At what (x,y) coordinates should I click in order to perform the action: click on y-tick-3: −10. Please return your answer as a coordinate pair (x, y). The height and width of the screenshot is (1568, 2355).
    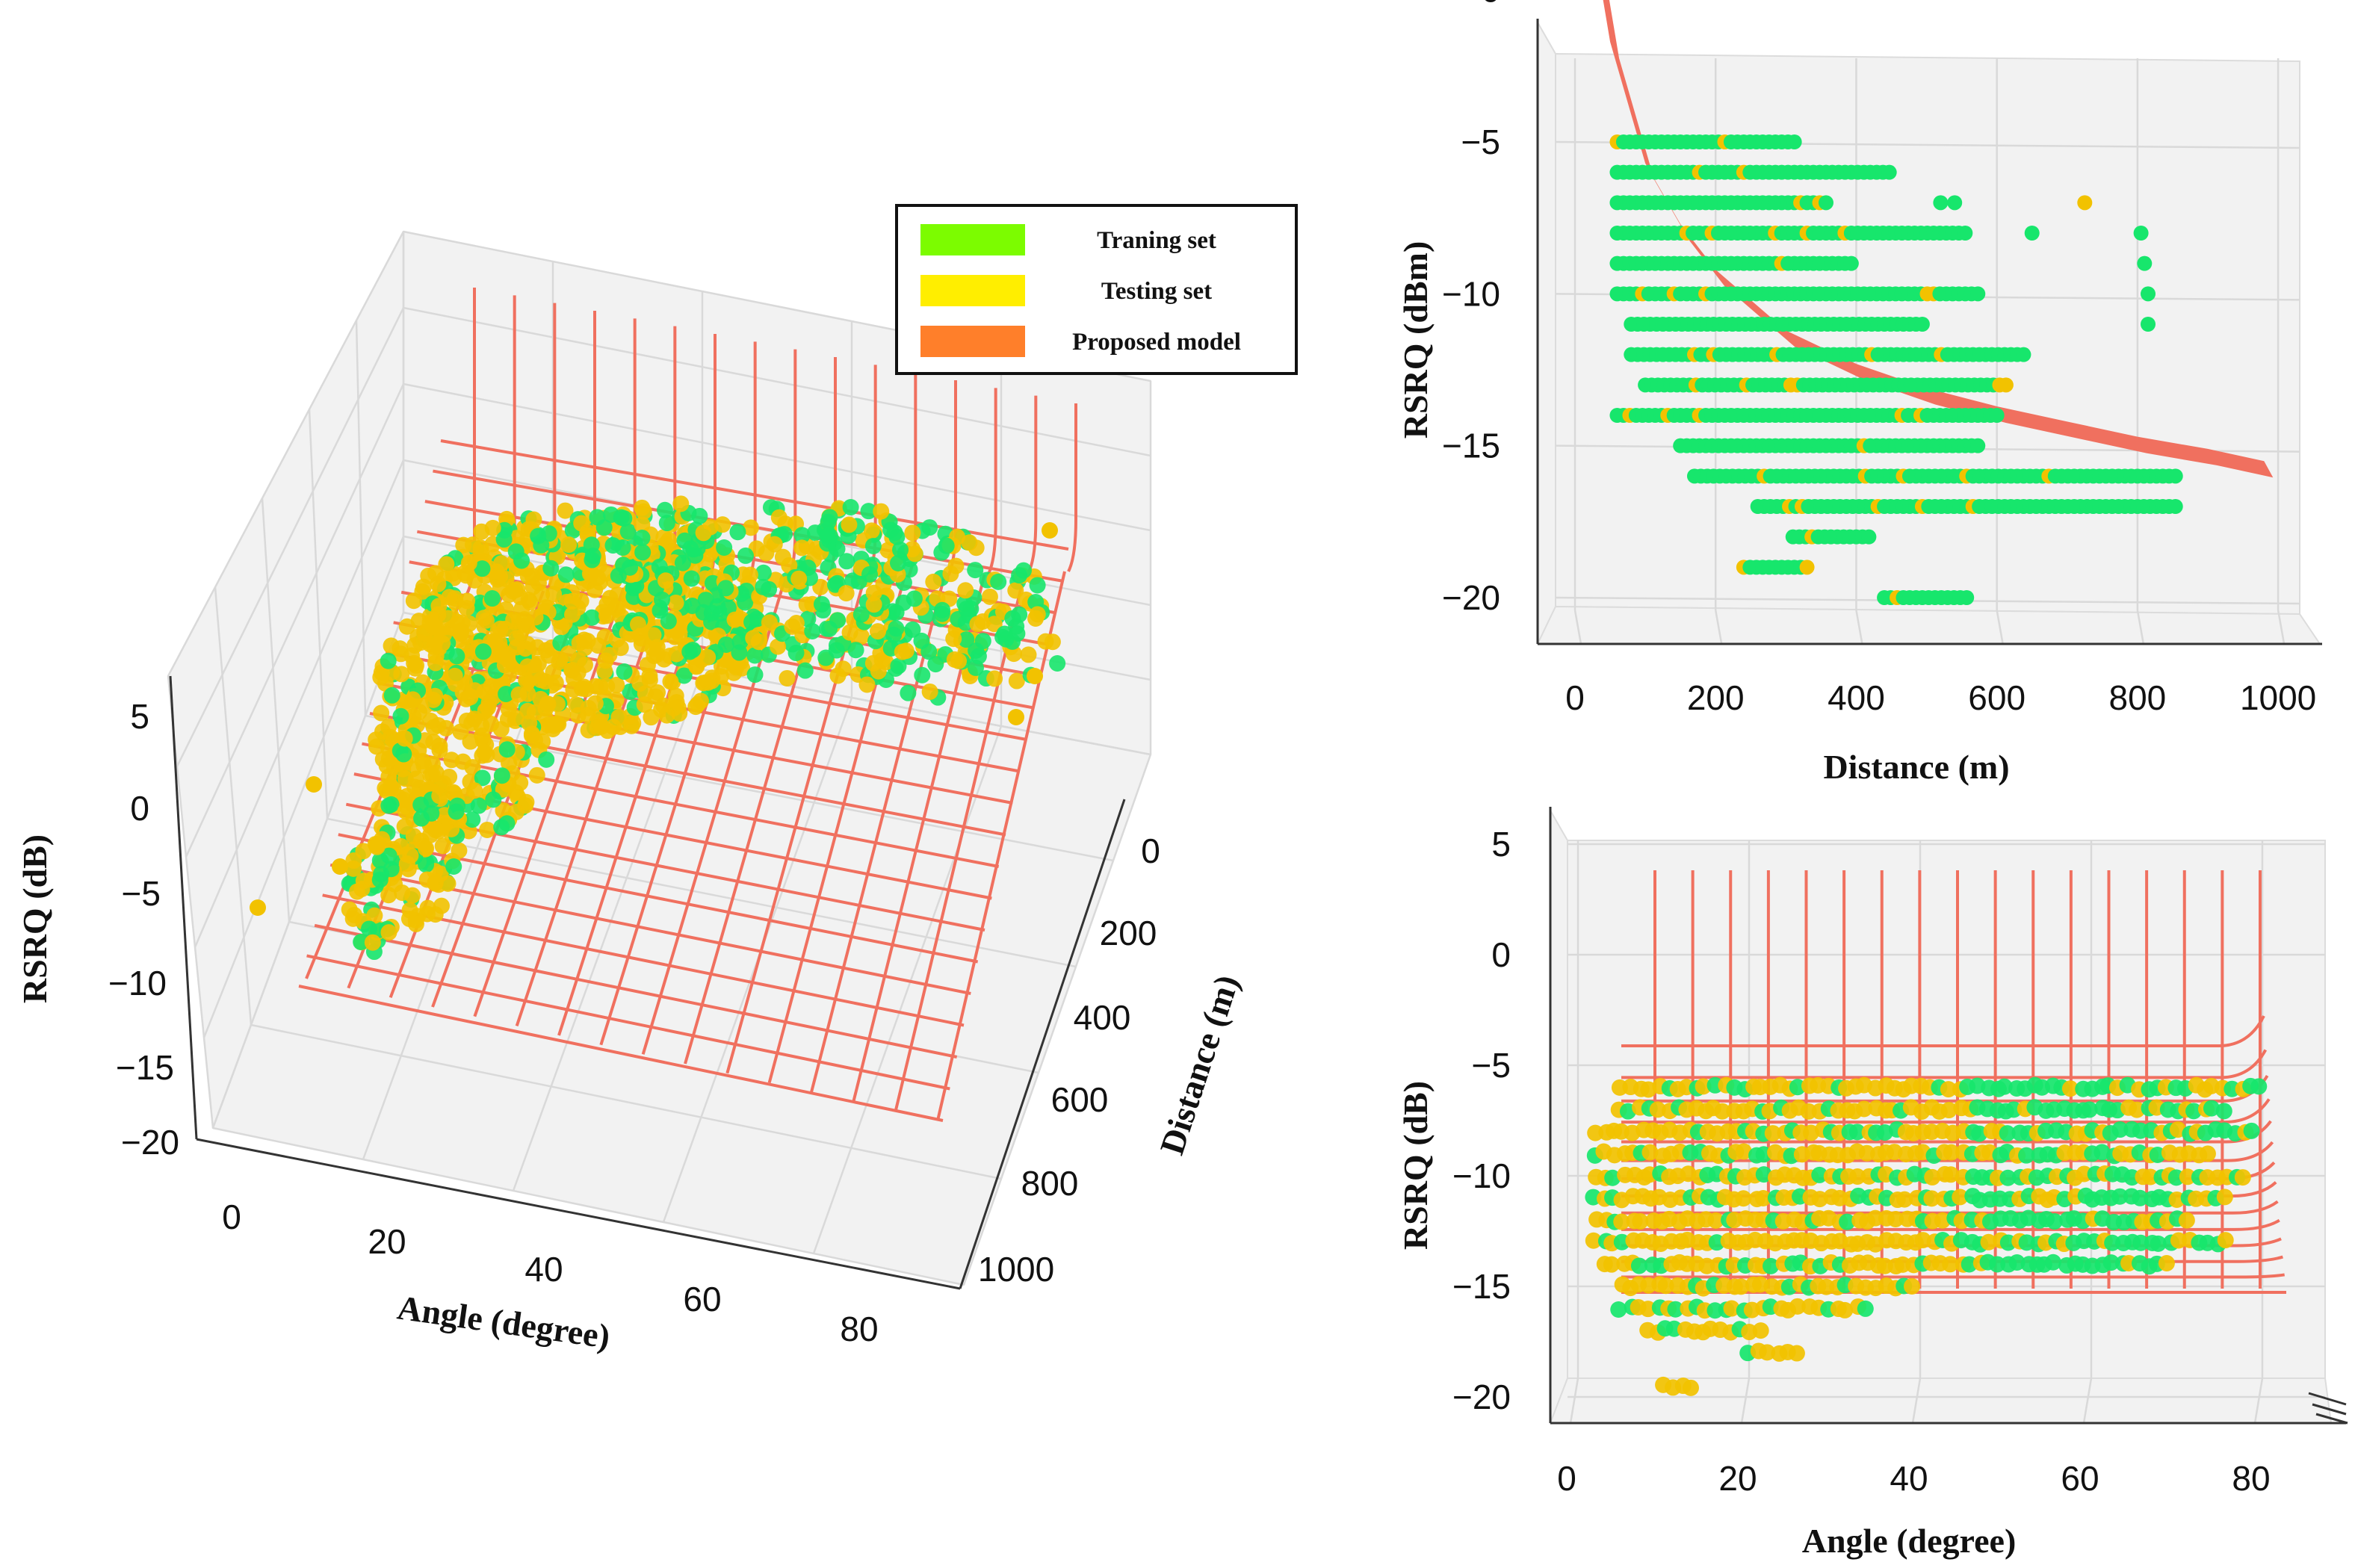
    Looking at the image, I should click on (1481, 1175).